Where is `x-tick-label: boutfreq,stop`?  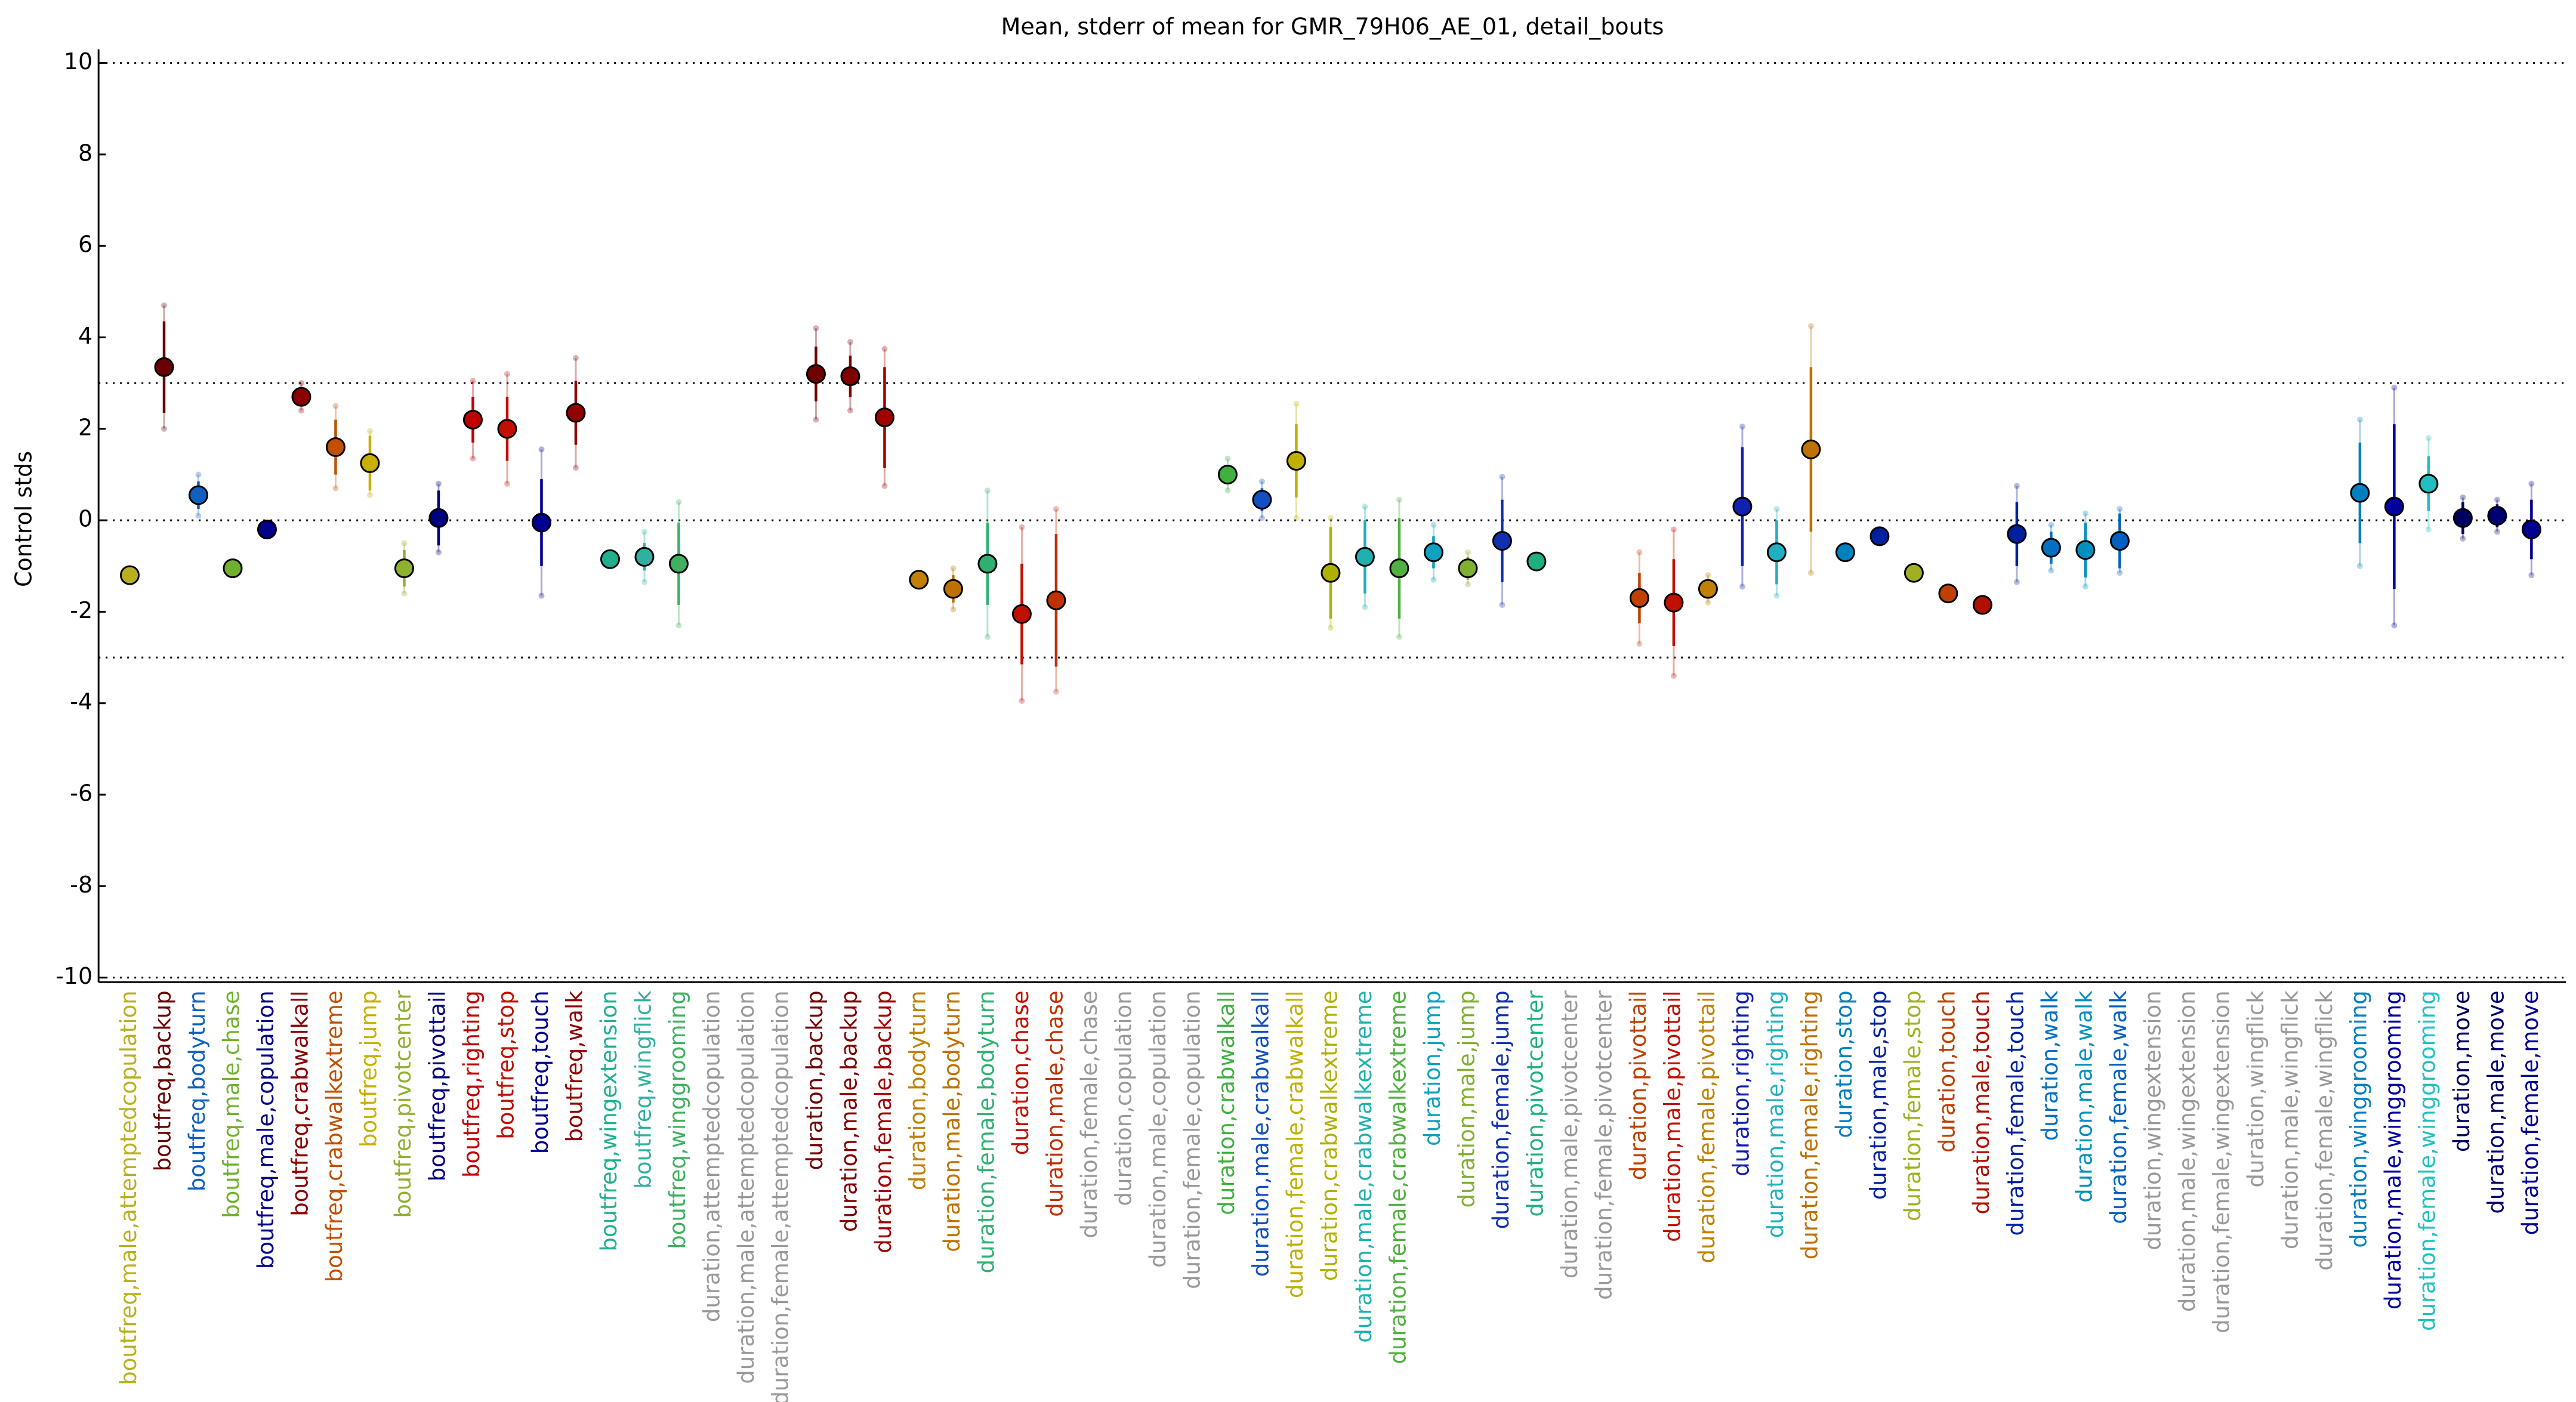
x-tick-label: boutfreq,stop is located at coordinates (506, 1064).